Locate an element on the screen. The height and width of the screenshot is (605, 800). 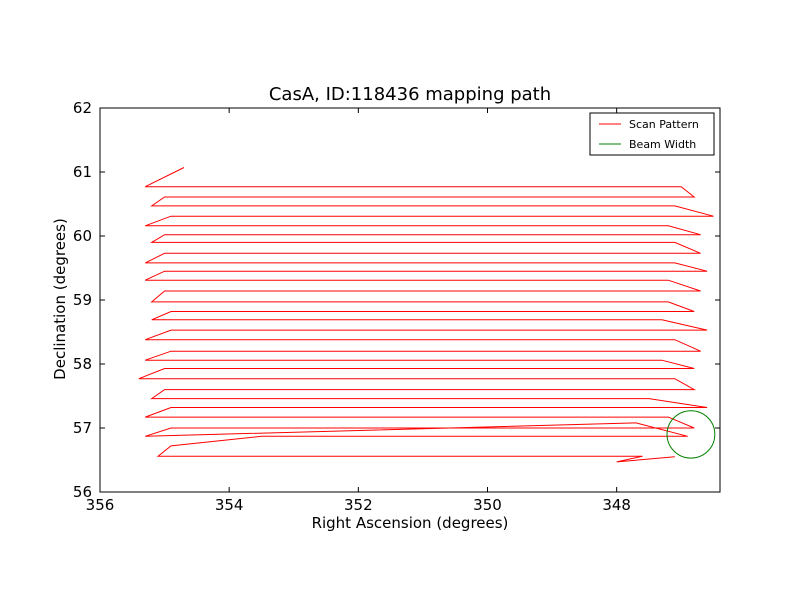
x-tick-label: 350 is located at coordinates (487, 505).